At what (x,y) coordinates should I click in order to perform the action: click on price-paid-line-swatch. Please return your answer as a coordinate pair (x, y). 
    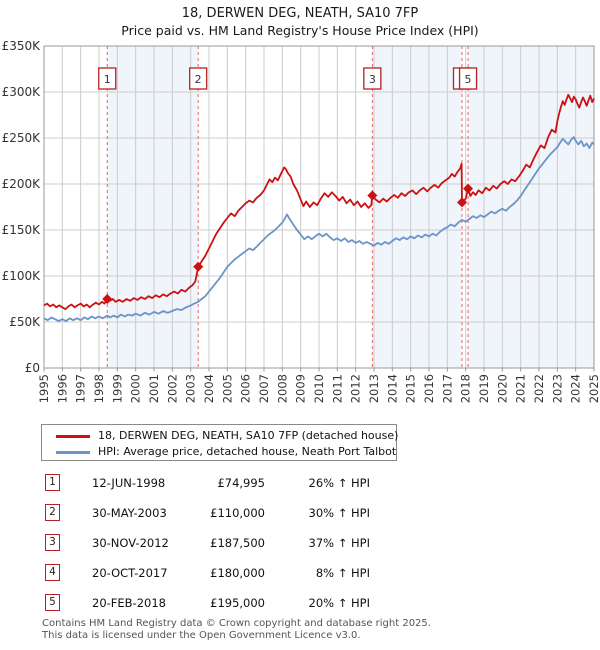
    Looking at the image, I should click on (73, 436).